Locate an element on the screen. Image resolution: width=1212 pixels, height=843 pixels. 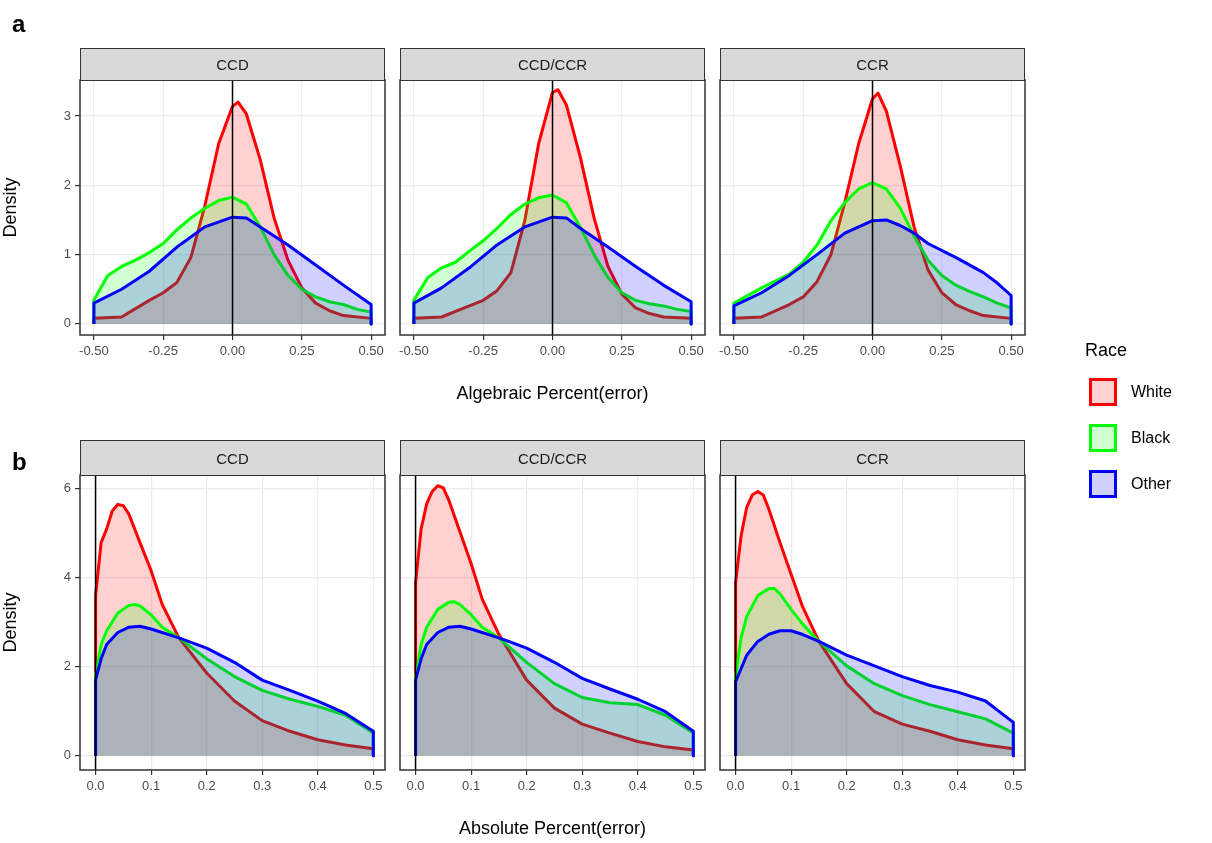
text: a is located at coordinates (19, 24).